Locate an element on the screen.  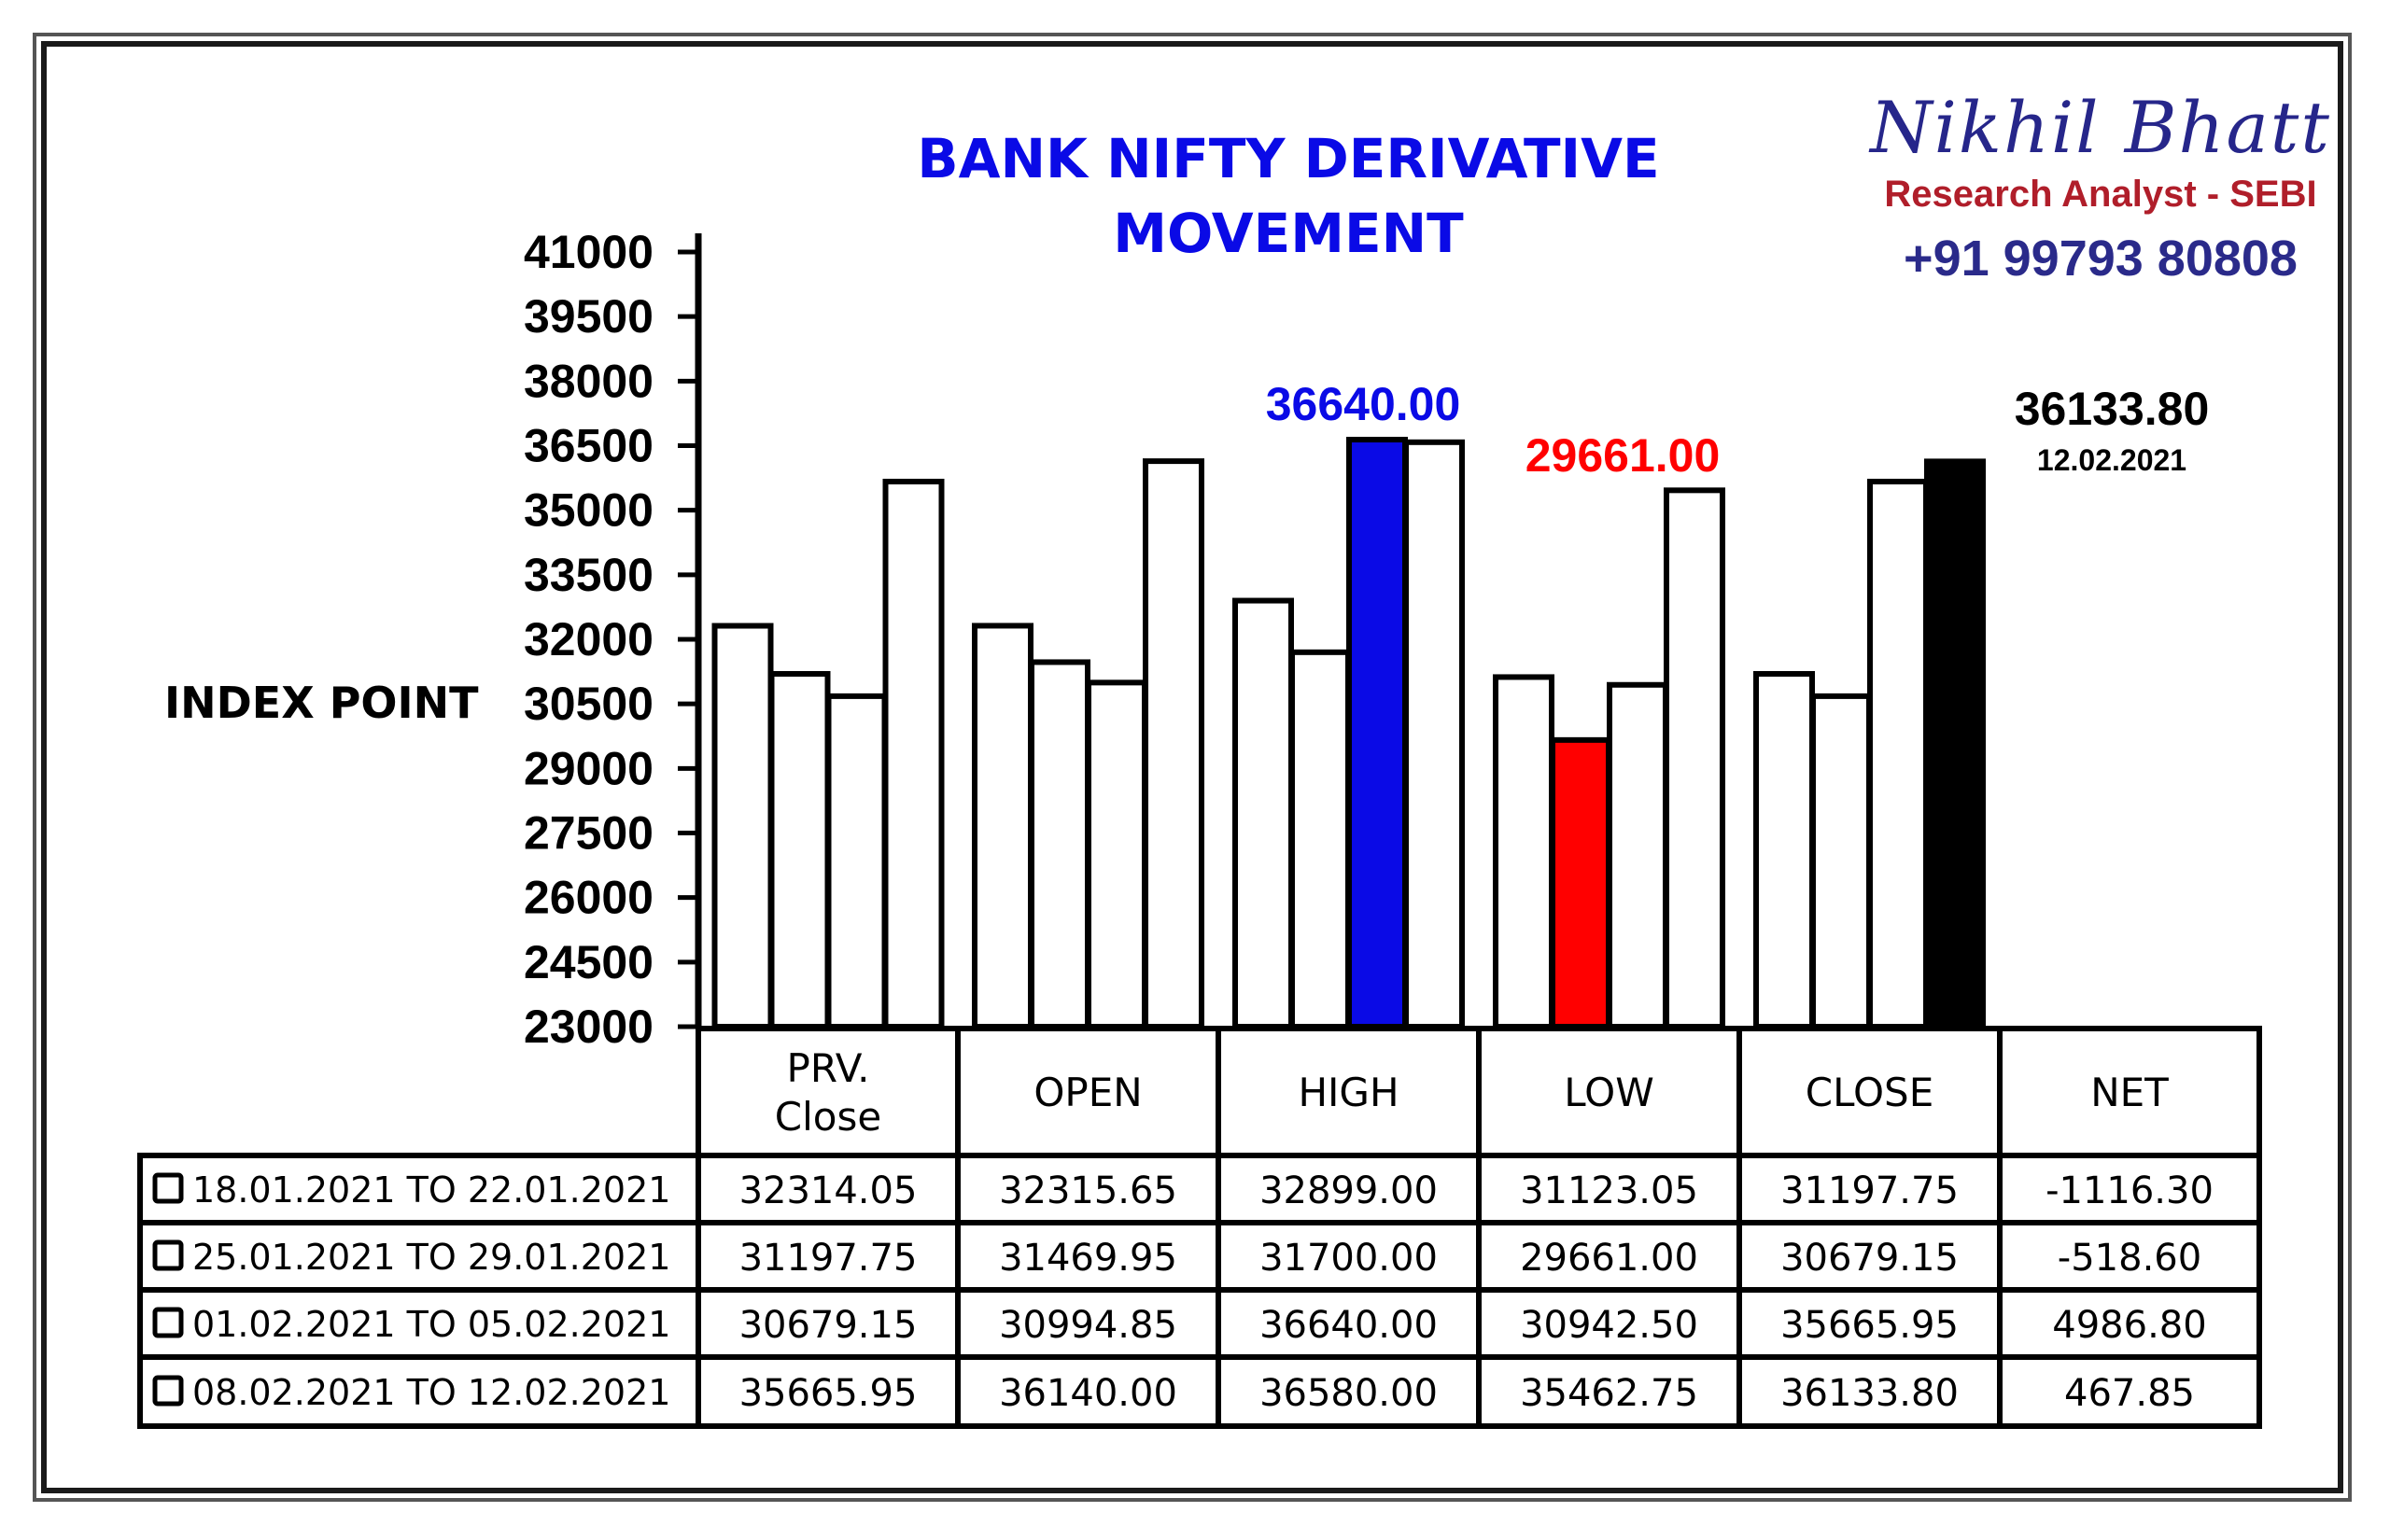
chart-title-line2: MOVEMENT is located at coordinates (1288, 233).